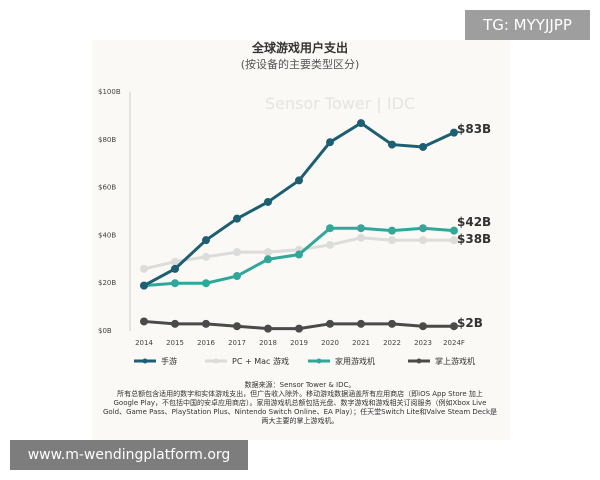  What do you see at coordinates (175, 343) in the screenshot?
I see `x-tick-label: 2015` at bounding box center [175, 343].